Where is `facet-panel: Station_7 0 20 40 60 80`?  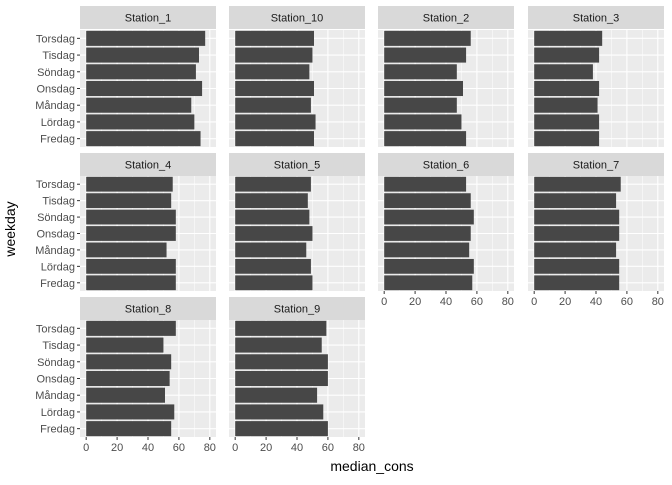
facet-panel: Station_7 0 20 40 60 80 is located at coordinates (596, 230).